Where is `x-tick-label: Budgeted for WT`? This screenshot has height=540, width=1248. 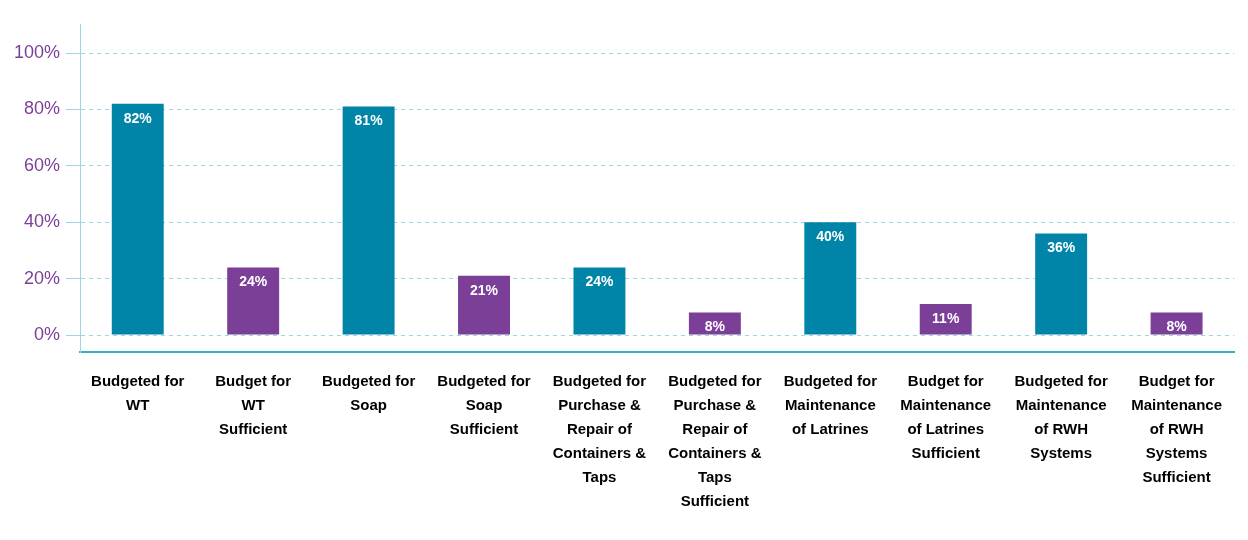 x-tick-label: Budgeted for WT is located at coordinates (138, 393).